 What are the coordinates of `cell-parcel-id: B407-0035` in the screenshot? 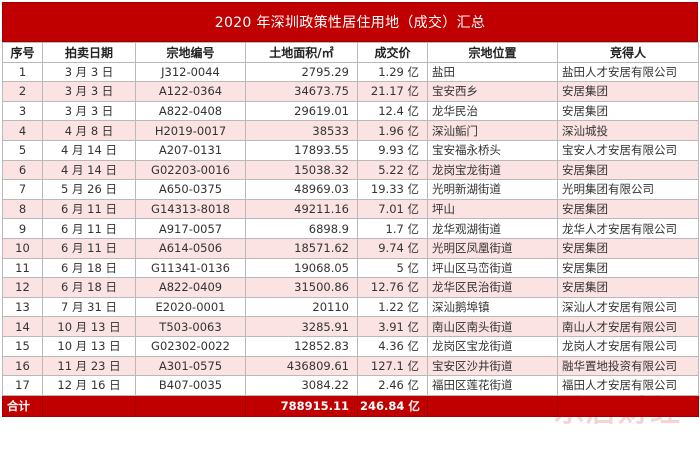 It's located at (190, 385).